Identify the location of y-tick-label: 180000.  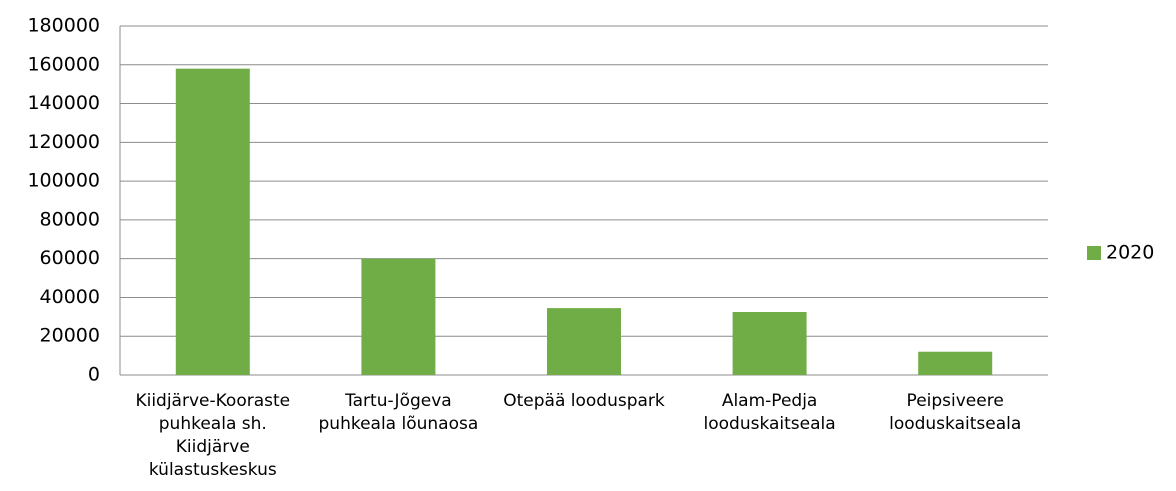
(63, 26).